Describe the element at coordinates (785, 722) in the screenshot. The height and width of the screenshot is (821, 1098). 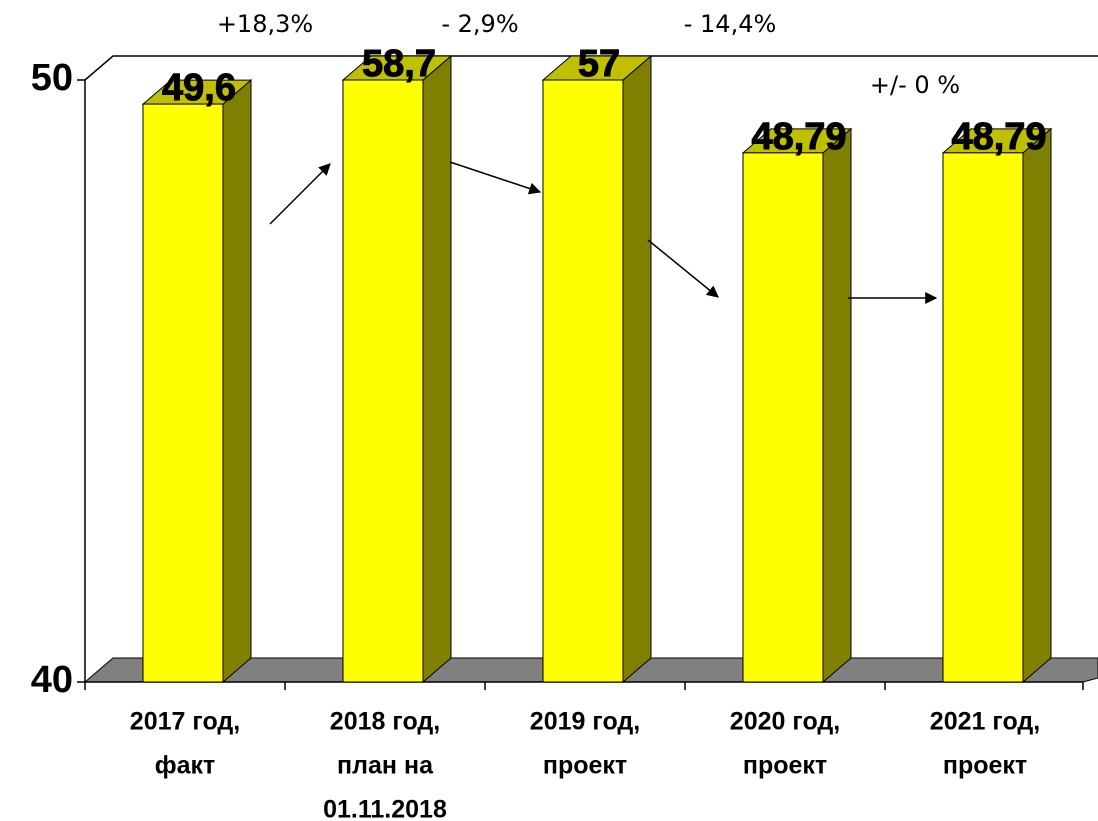
I see `x-tick-label: 2020 год,` at that location.